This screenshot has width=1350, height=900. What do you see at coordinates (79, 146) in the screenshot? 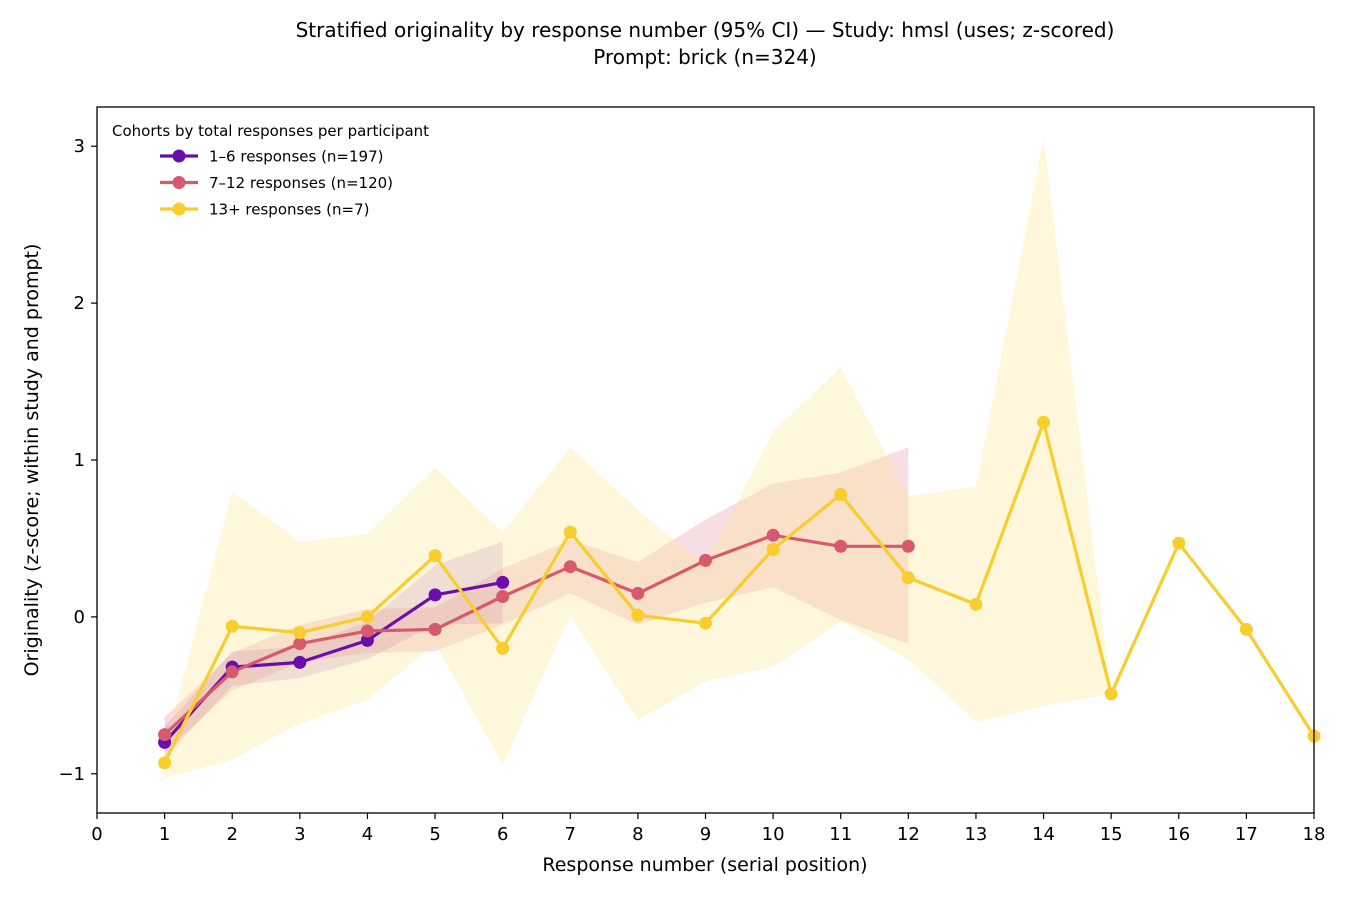
I see `y-tick-label-3: 3` at bounding box center [79, 146].